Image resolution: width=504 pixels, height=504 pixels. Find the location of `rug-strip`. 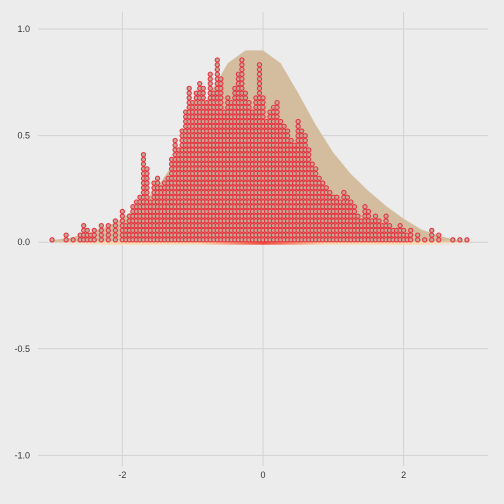

rug-strip is located at coordinates (263, 242).